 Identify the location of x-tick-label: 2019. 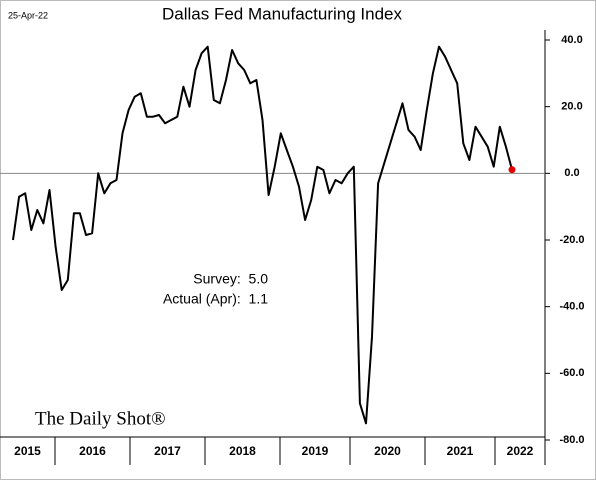
(315, 451).